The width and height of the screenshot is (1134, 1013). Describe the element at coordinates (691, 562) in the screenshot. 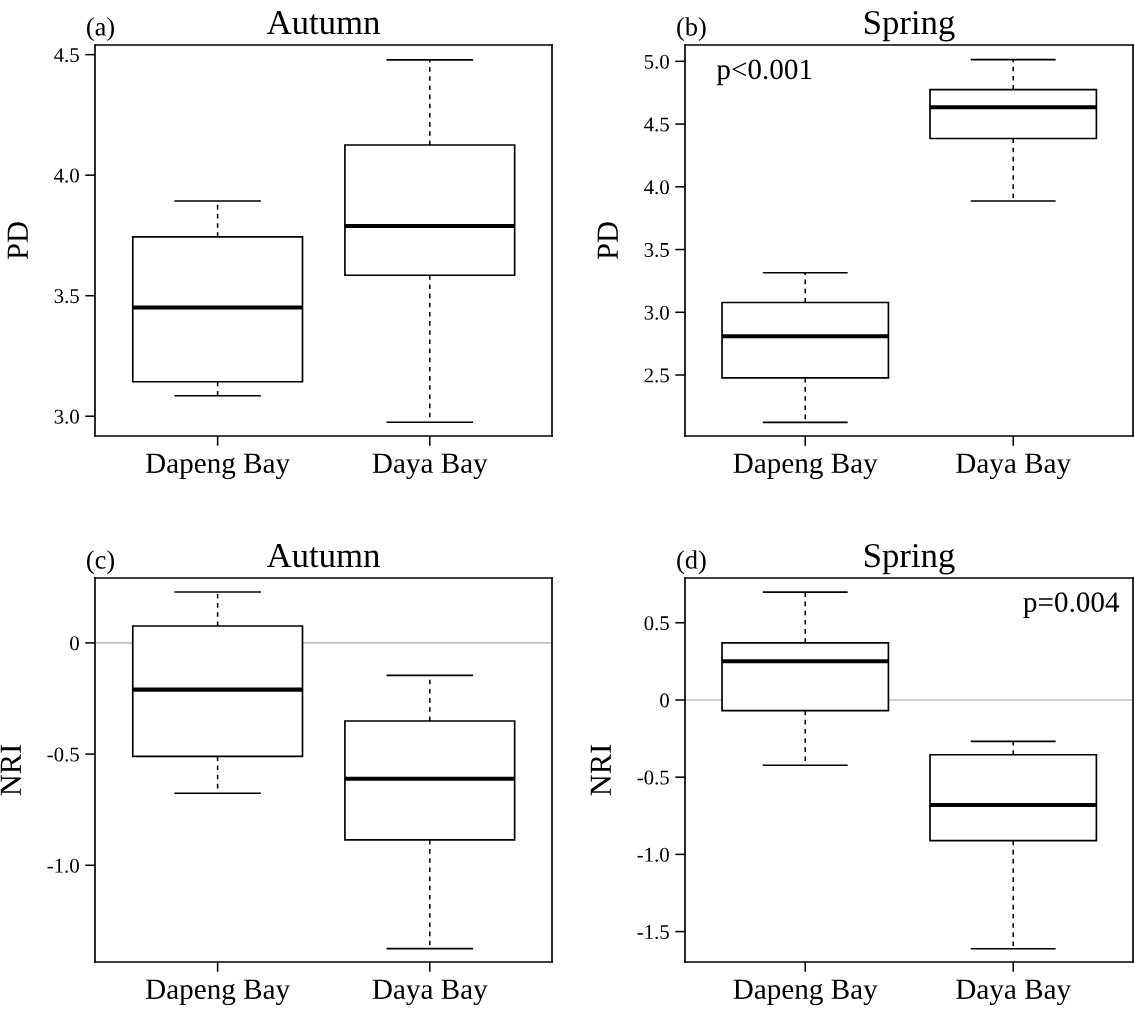

I see `text: (d)` at that location.